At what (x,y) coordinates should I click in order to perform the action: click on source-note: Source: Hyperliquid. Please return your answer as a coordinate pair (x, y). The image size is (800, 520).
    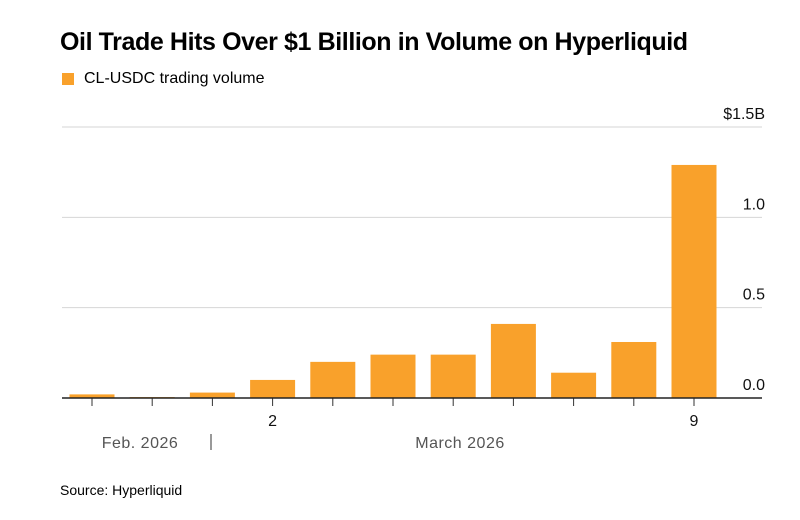
    Looking at the image, I should click on (121, 490).